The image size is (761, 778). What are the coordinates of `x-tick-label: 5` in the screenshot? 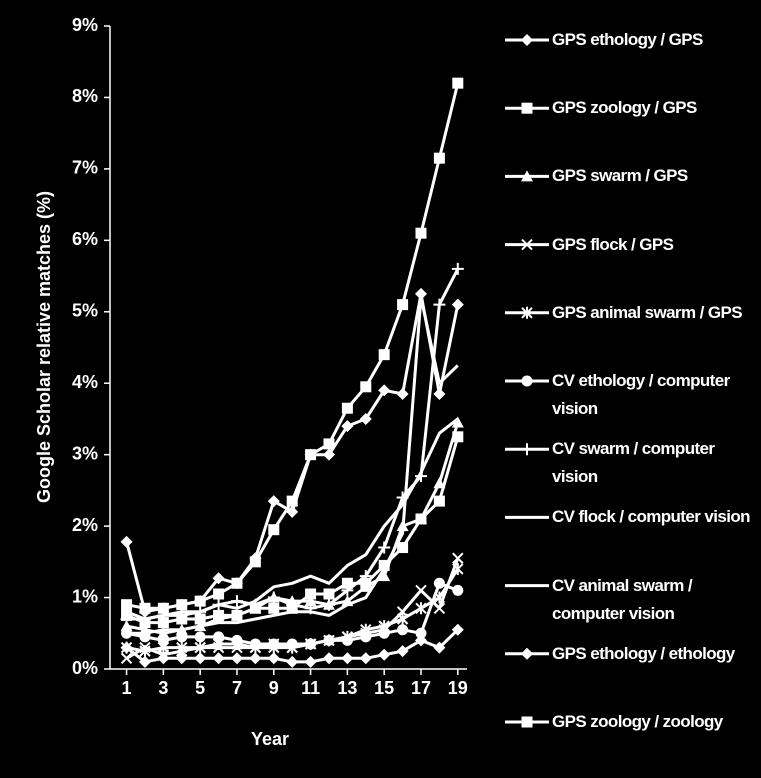 It's located at (200, 688).